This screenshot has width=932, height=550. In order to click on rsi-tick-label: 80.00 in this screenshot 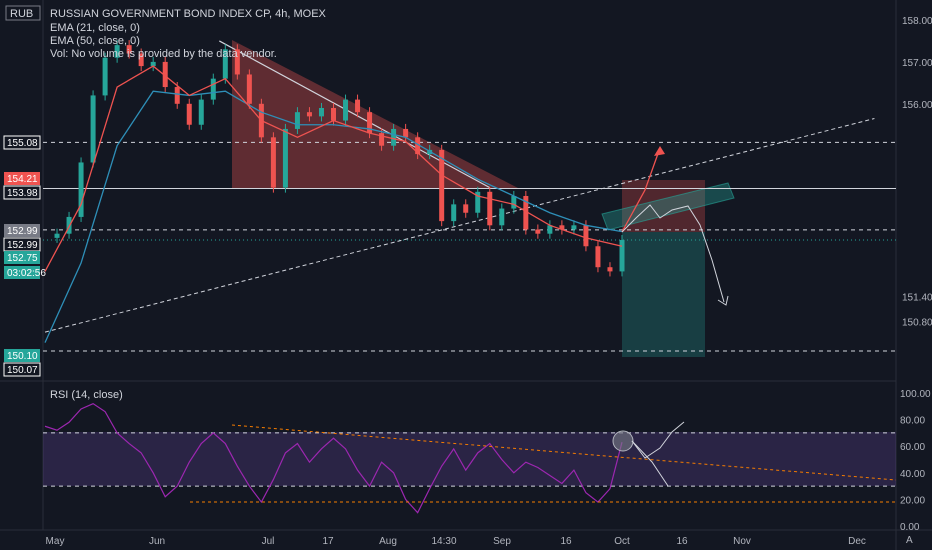, I will do `click(912, 421)`.